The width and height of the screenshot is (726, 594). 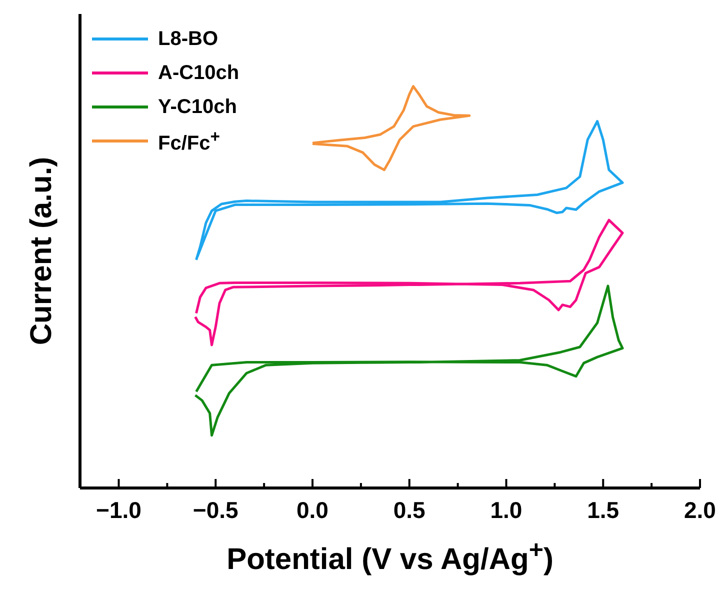 I want to click on x-tick-label: 1.0, so click(x=506, y=510).